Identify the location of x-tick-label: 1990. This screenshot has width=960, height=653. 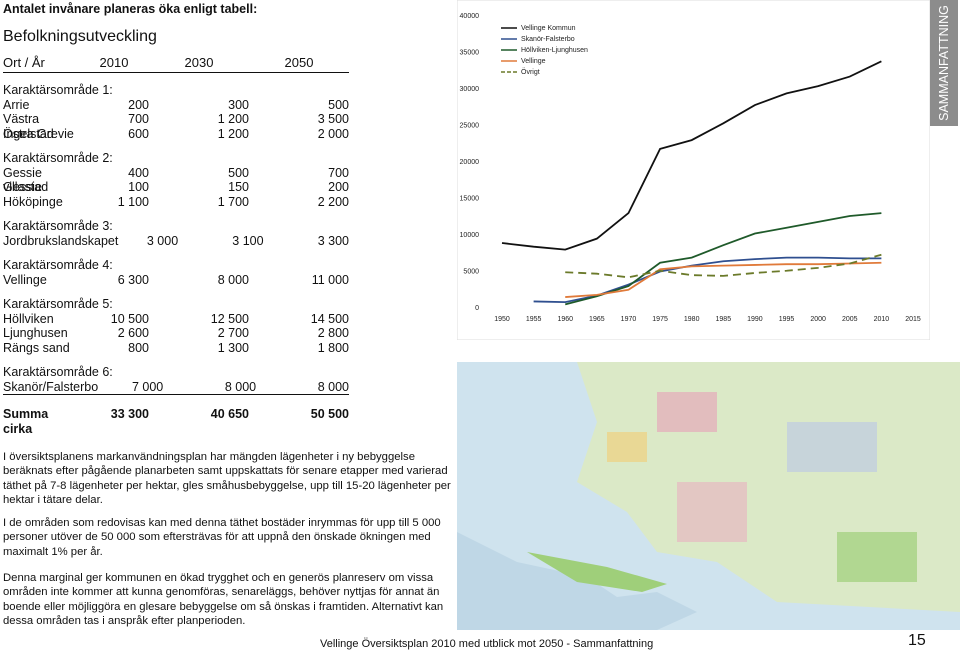
(755, 319).